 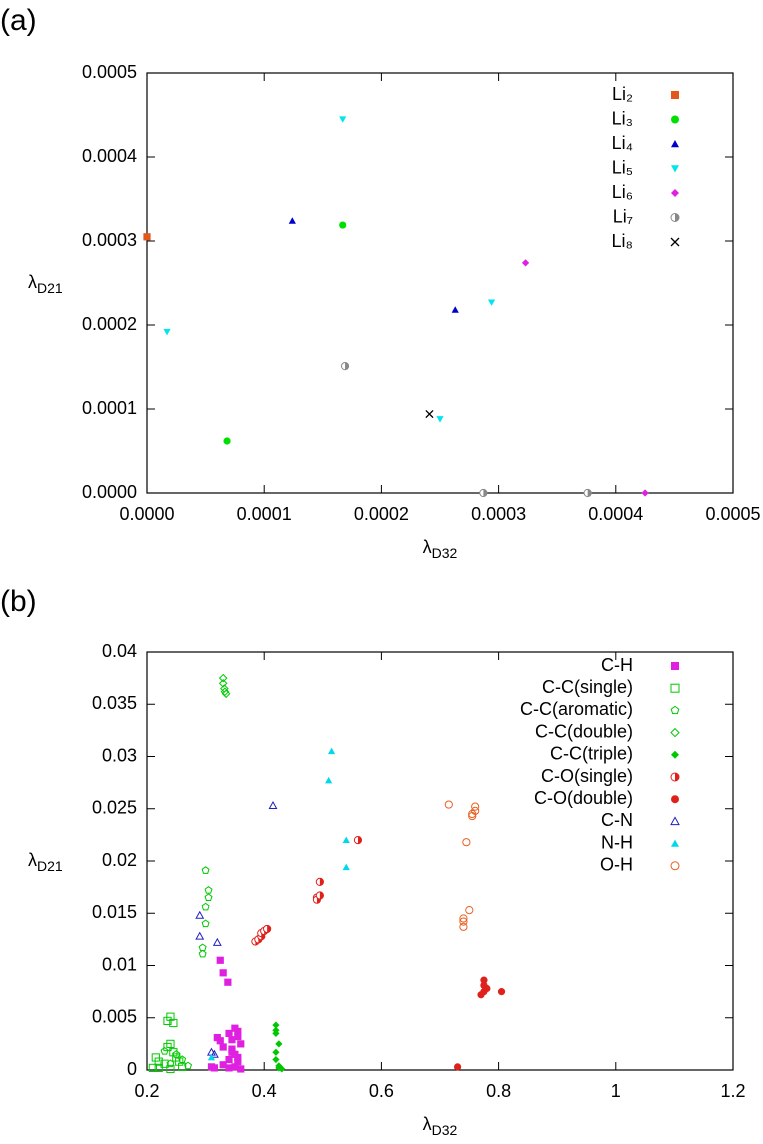 I want to click on y-tick-label: 0.01, so click(x=119, y=964).